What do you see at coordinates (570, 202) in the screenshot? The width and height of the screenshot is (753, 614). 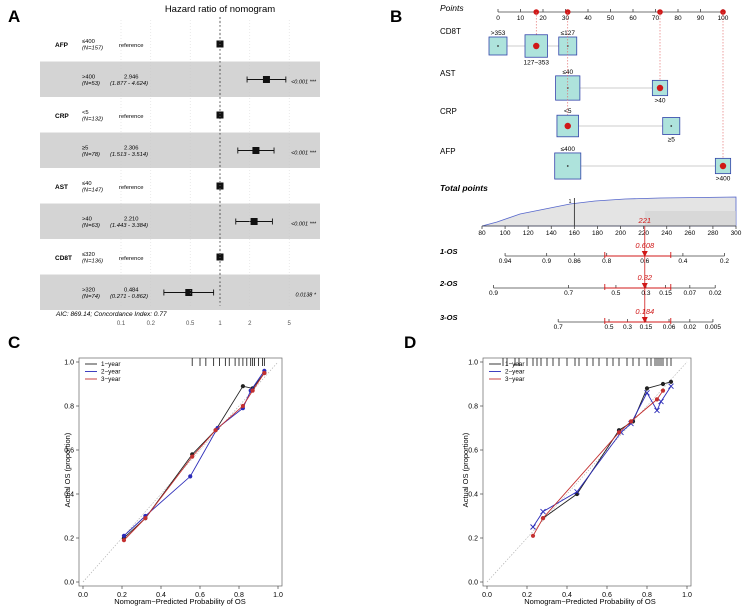 I see `total-distribution-marker-label: 1` at bounding box center [570, 202].